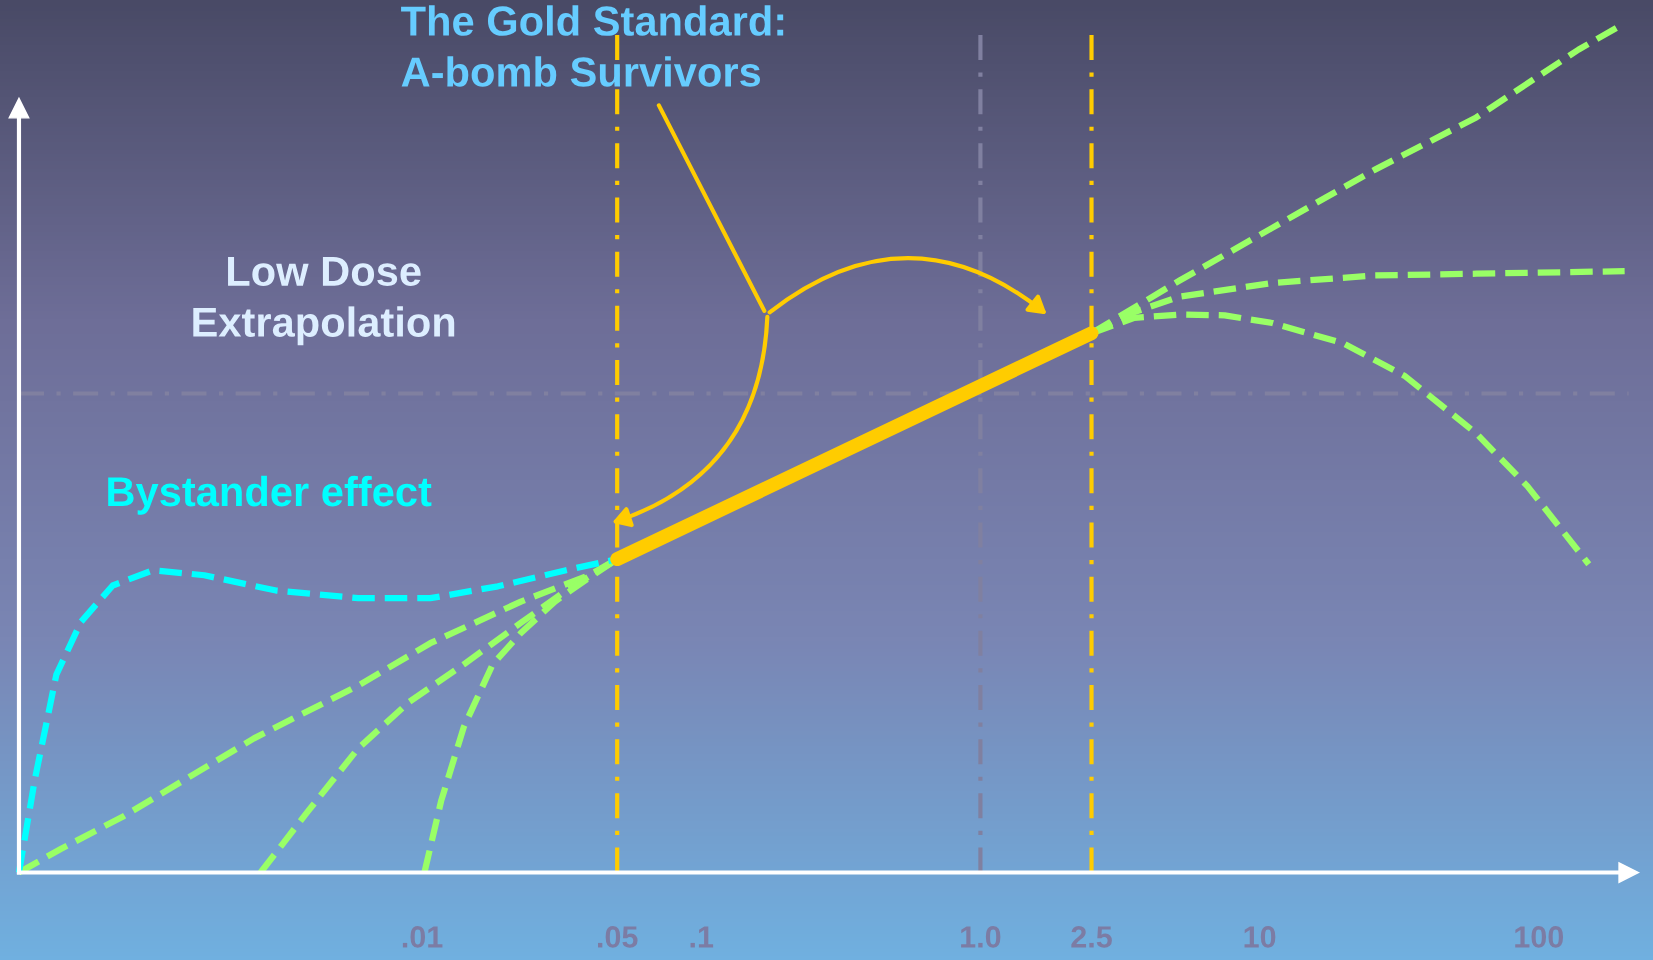 The width and height of the screenshot is (1653, 960). What do you see at coordinates (592, 46) in the screenshot?
I see `annotation: The Gold Standard: A-bomb Survivors` at bounding box center [592, 46].